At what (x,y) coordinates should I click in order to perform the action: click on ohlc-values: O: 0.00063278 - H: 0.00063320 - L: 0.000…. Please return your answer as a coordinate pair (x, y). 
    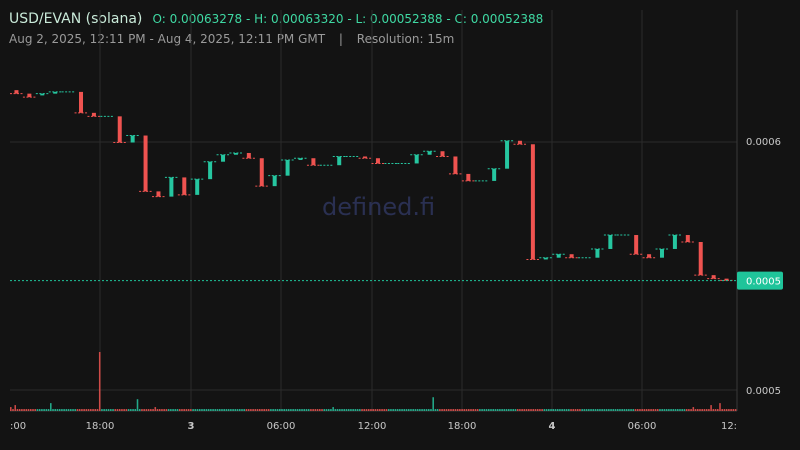
    Looking at the image, I should click on (348, 19).